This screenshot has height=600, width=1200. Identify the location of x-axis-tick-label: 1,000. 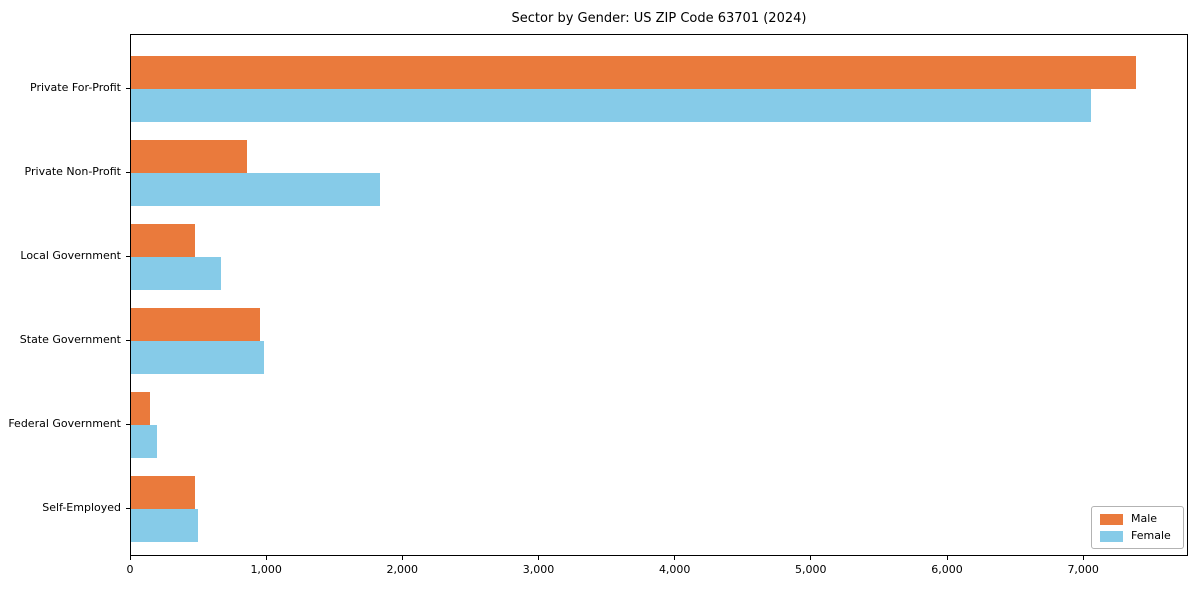
(266, 569).